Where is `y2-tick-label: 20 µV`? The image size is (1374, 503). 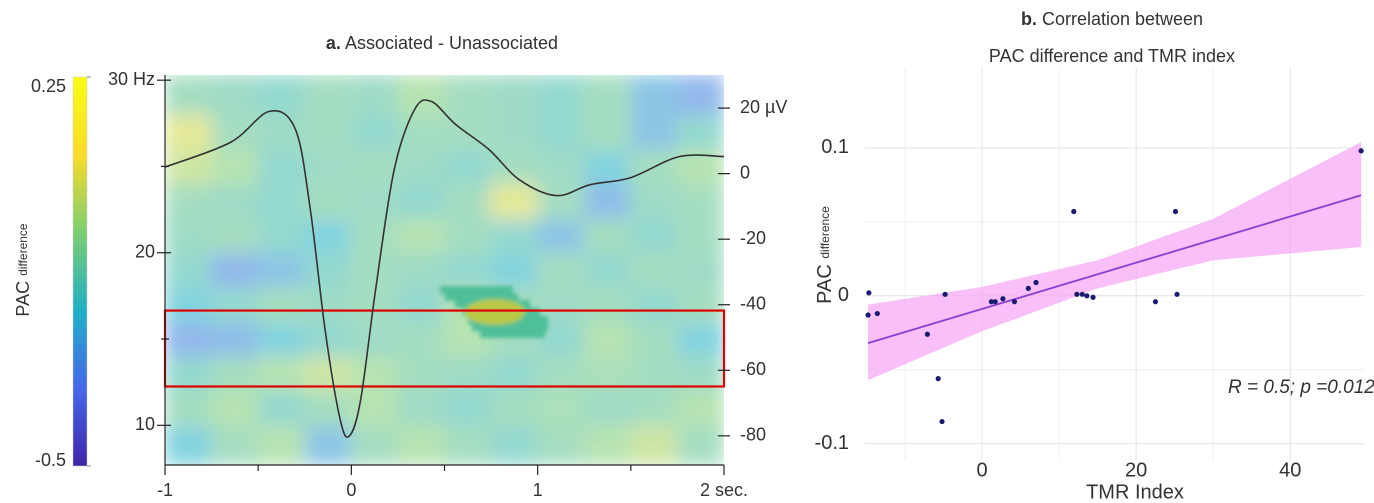
y2-tick-label: 20 µV is located at coordinates (763, 107).